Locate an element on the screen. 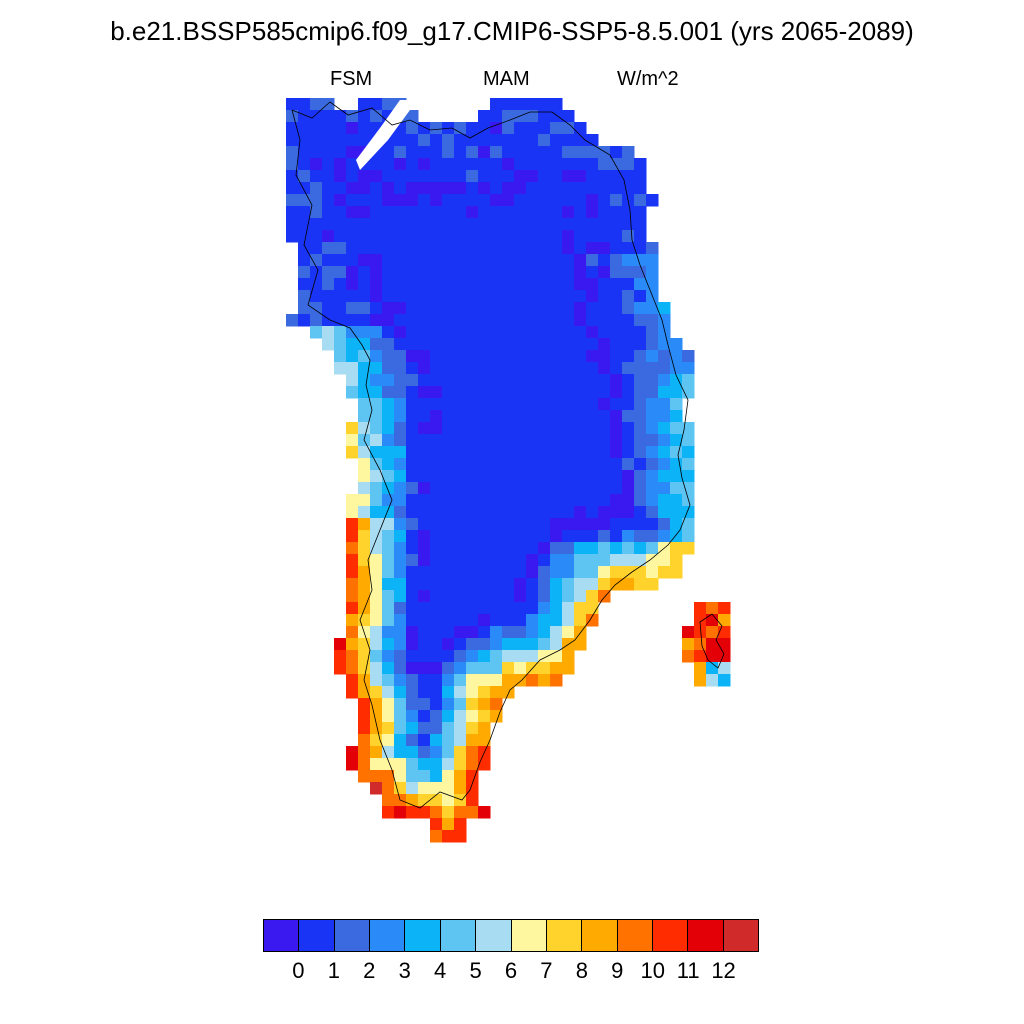 Image resolution: width=1024 pixels, height=1024 pixels. colorbar-label: 3 is located at coordinates (404, 970).